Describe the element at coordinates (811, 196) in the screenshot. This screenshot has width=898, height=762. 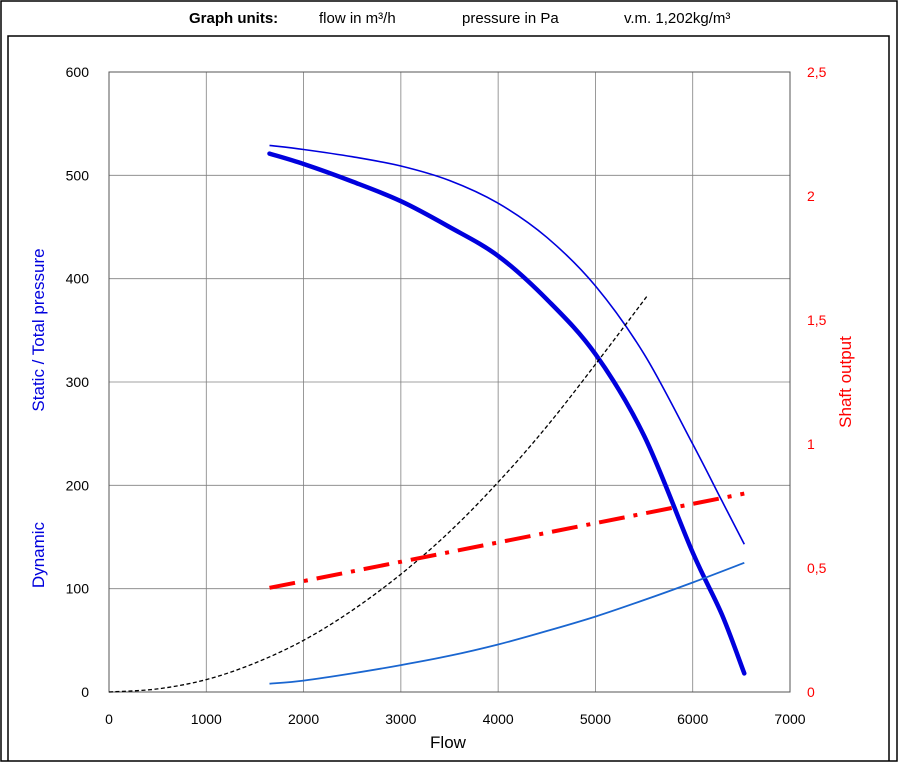
I see `y2-tick-label: 2` at that location.